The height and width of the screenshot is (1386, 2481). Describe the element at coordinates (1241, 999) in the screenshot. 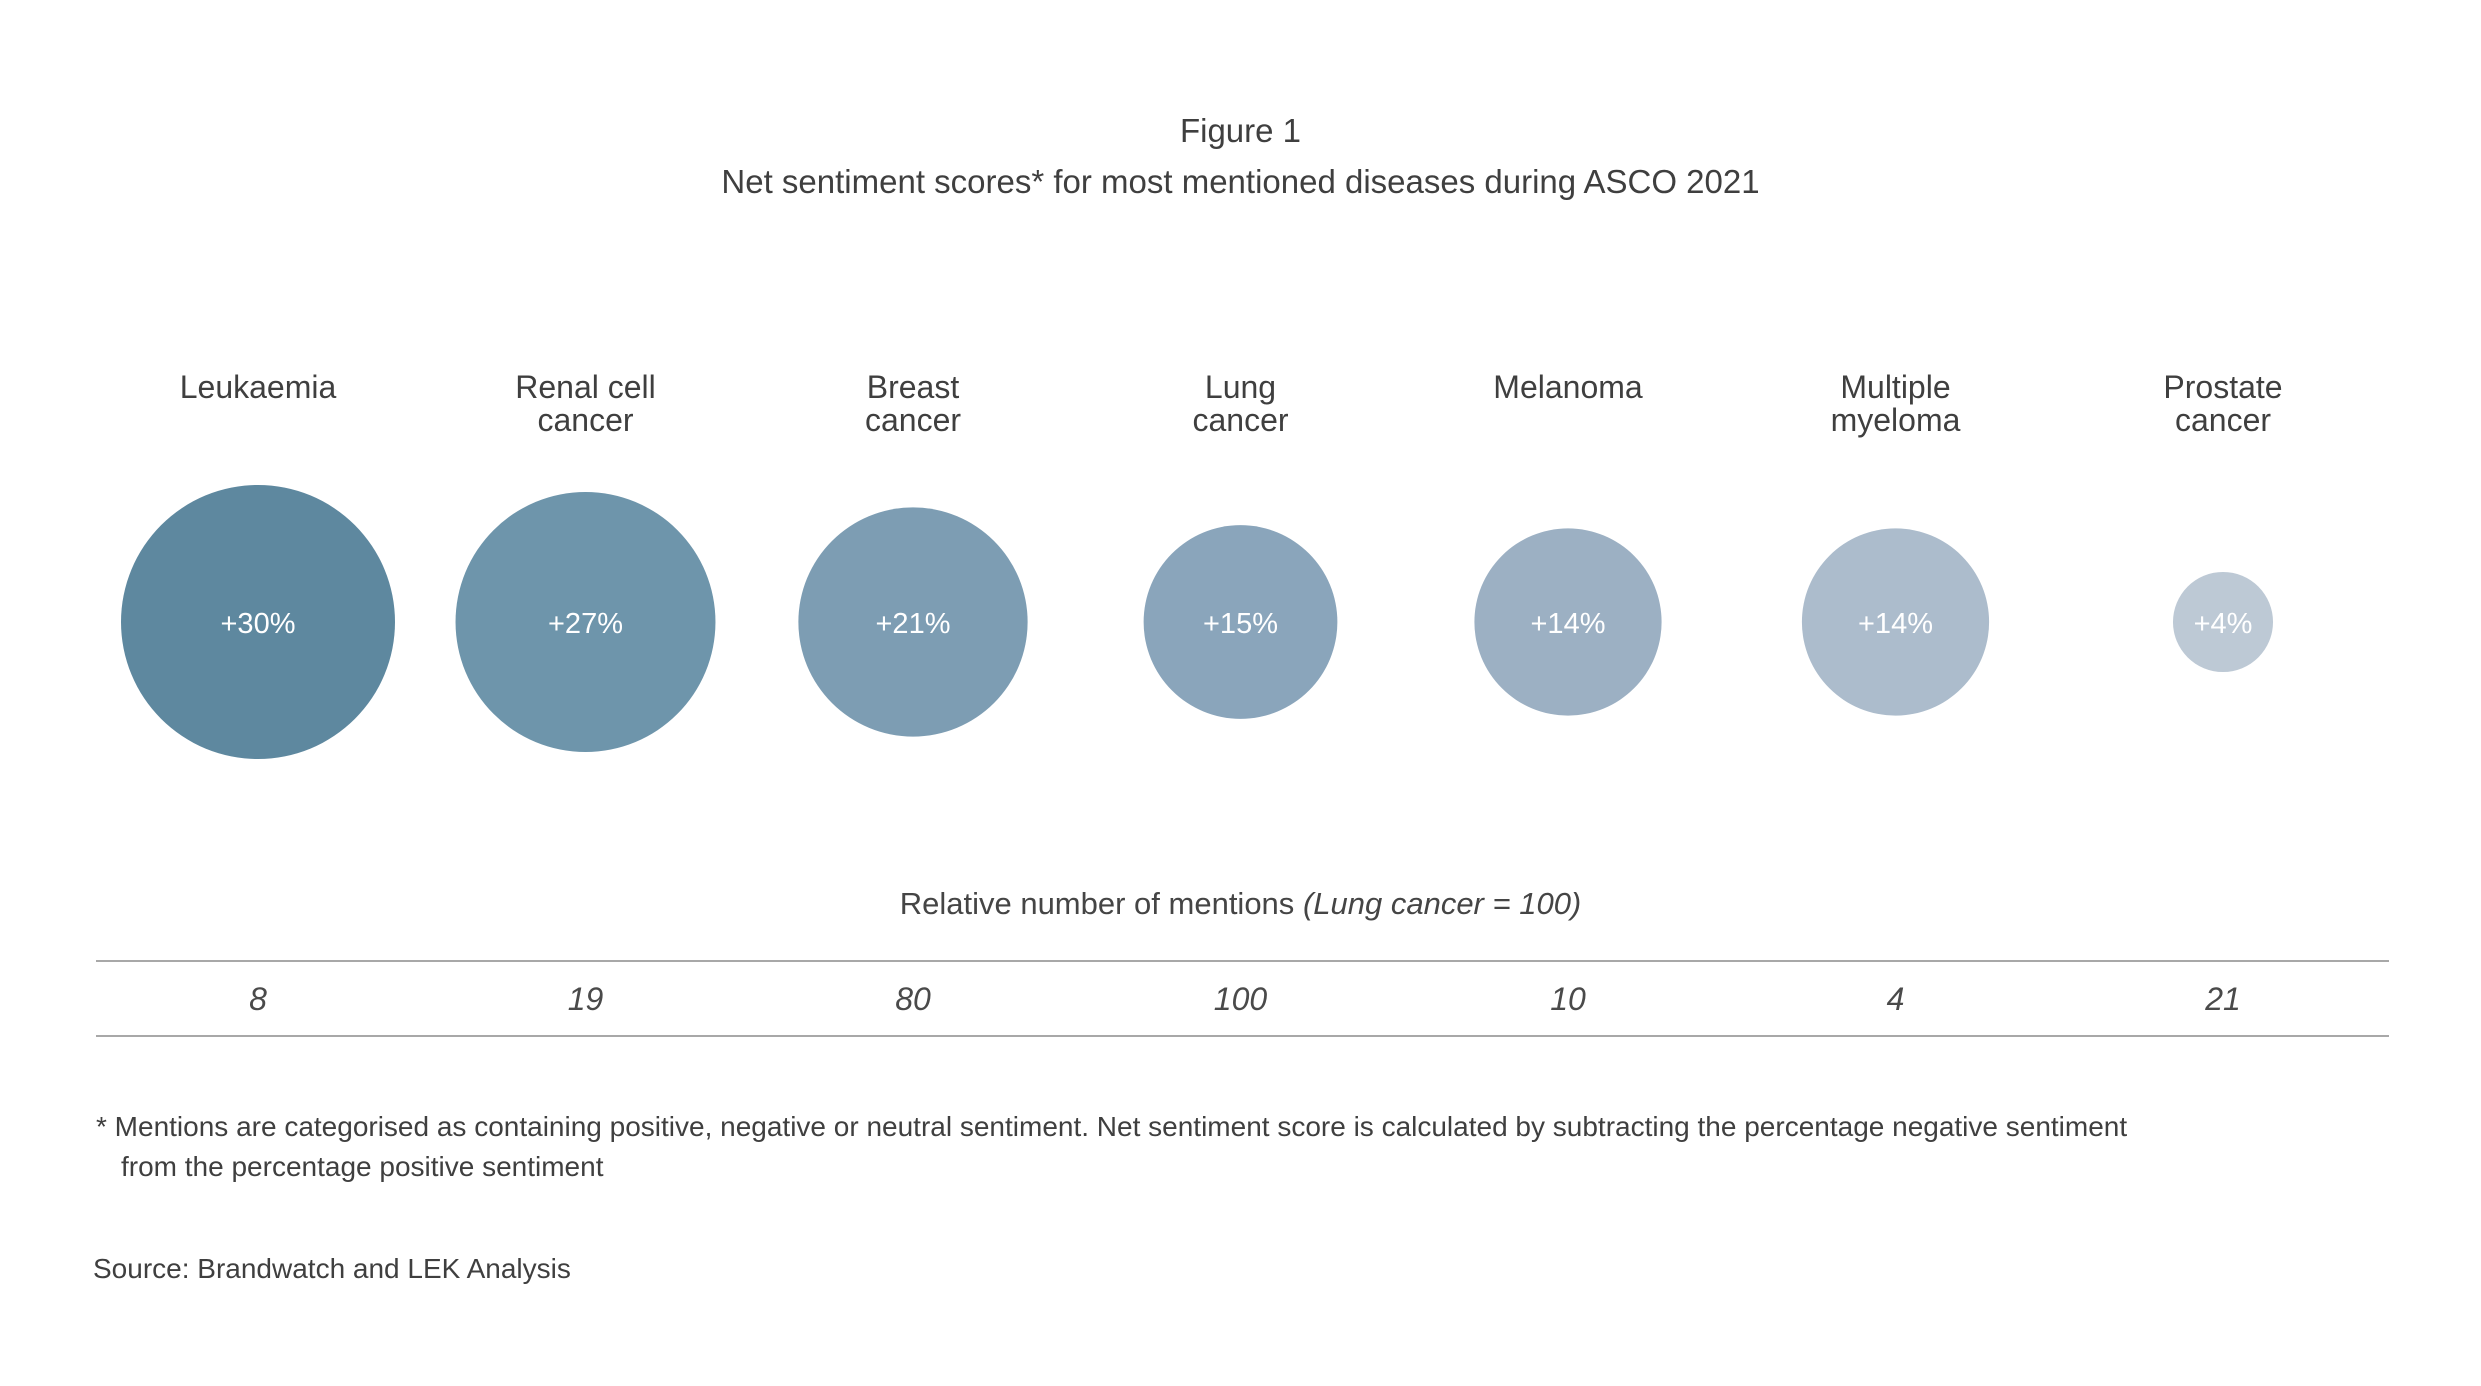

I see `mentions-value: 100` at that location.